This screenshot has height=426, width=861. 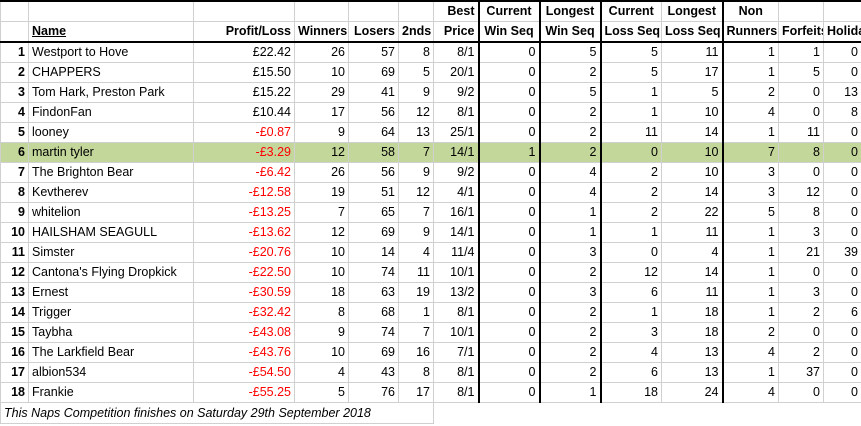 What do you see at coordinates (14, 52) in the screenshot?
I see `rank-cell: 1` at bounding box center [14, 52].